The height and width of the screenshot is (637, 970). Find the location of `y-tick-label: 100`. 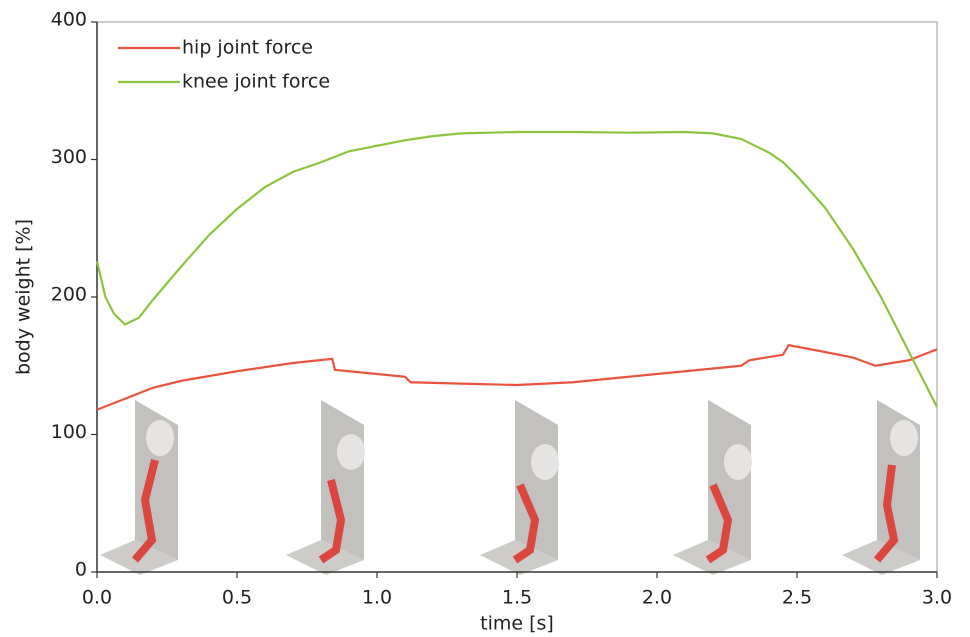

y-tick-label: 100 is located at coordinates (69, 432).